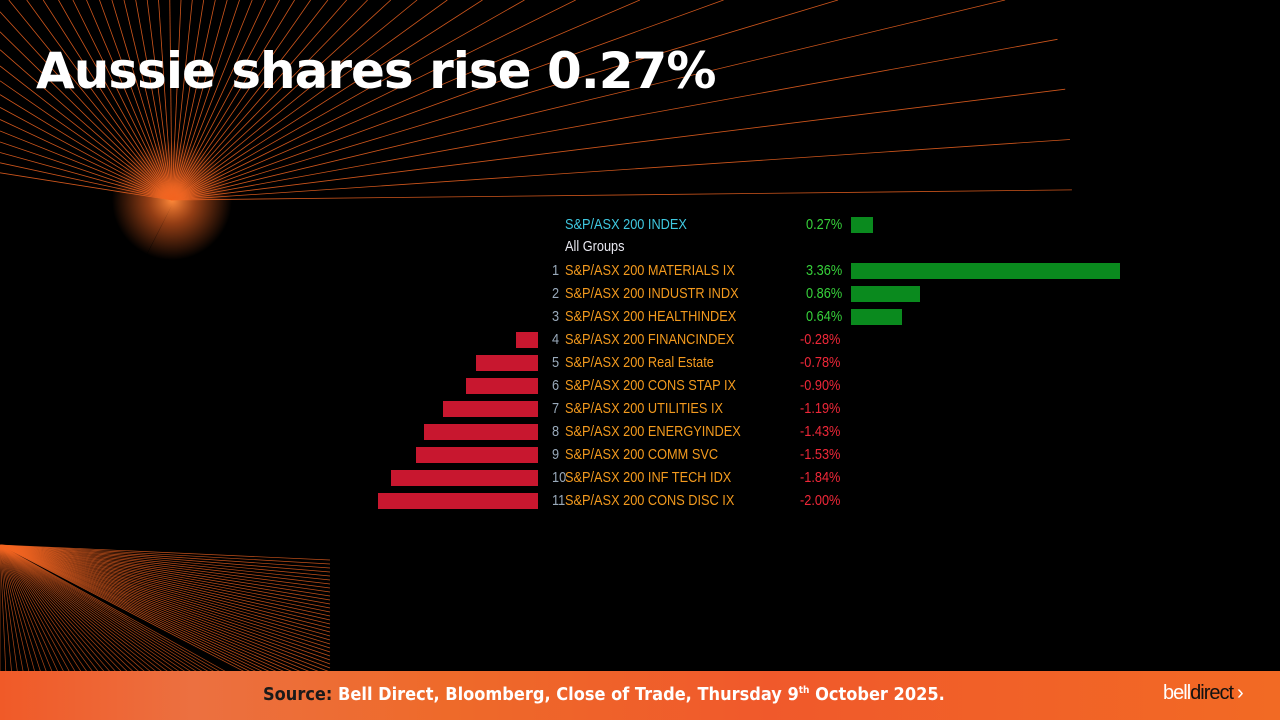 This screenshot has height=720, width=1280. I want to click on sector-row: 8 S&P/ASX 200 ENERGYINDEX -1.43%, so click(640, 432).